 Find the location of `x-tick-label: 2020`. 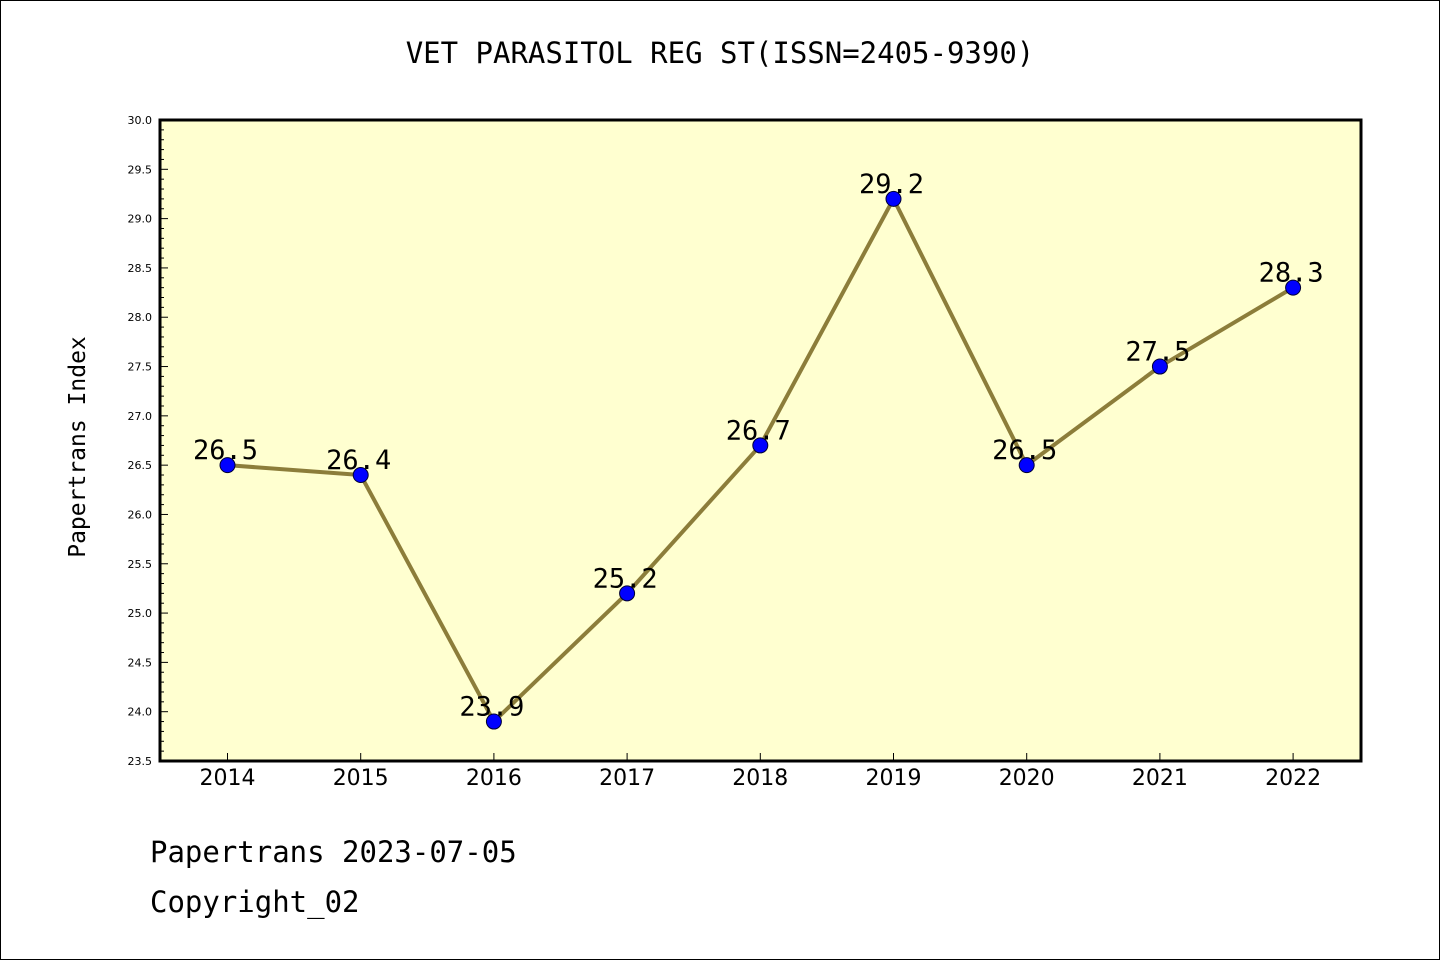

x-tick-label: 2020 is located at coordinates (1027, 778).